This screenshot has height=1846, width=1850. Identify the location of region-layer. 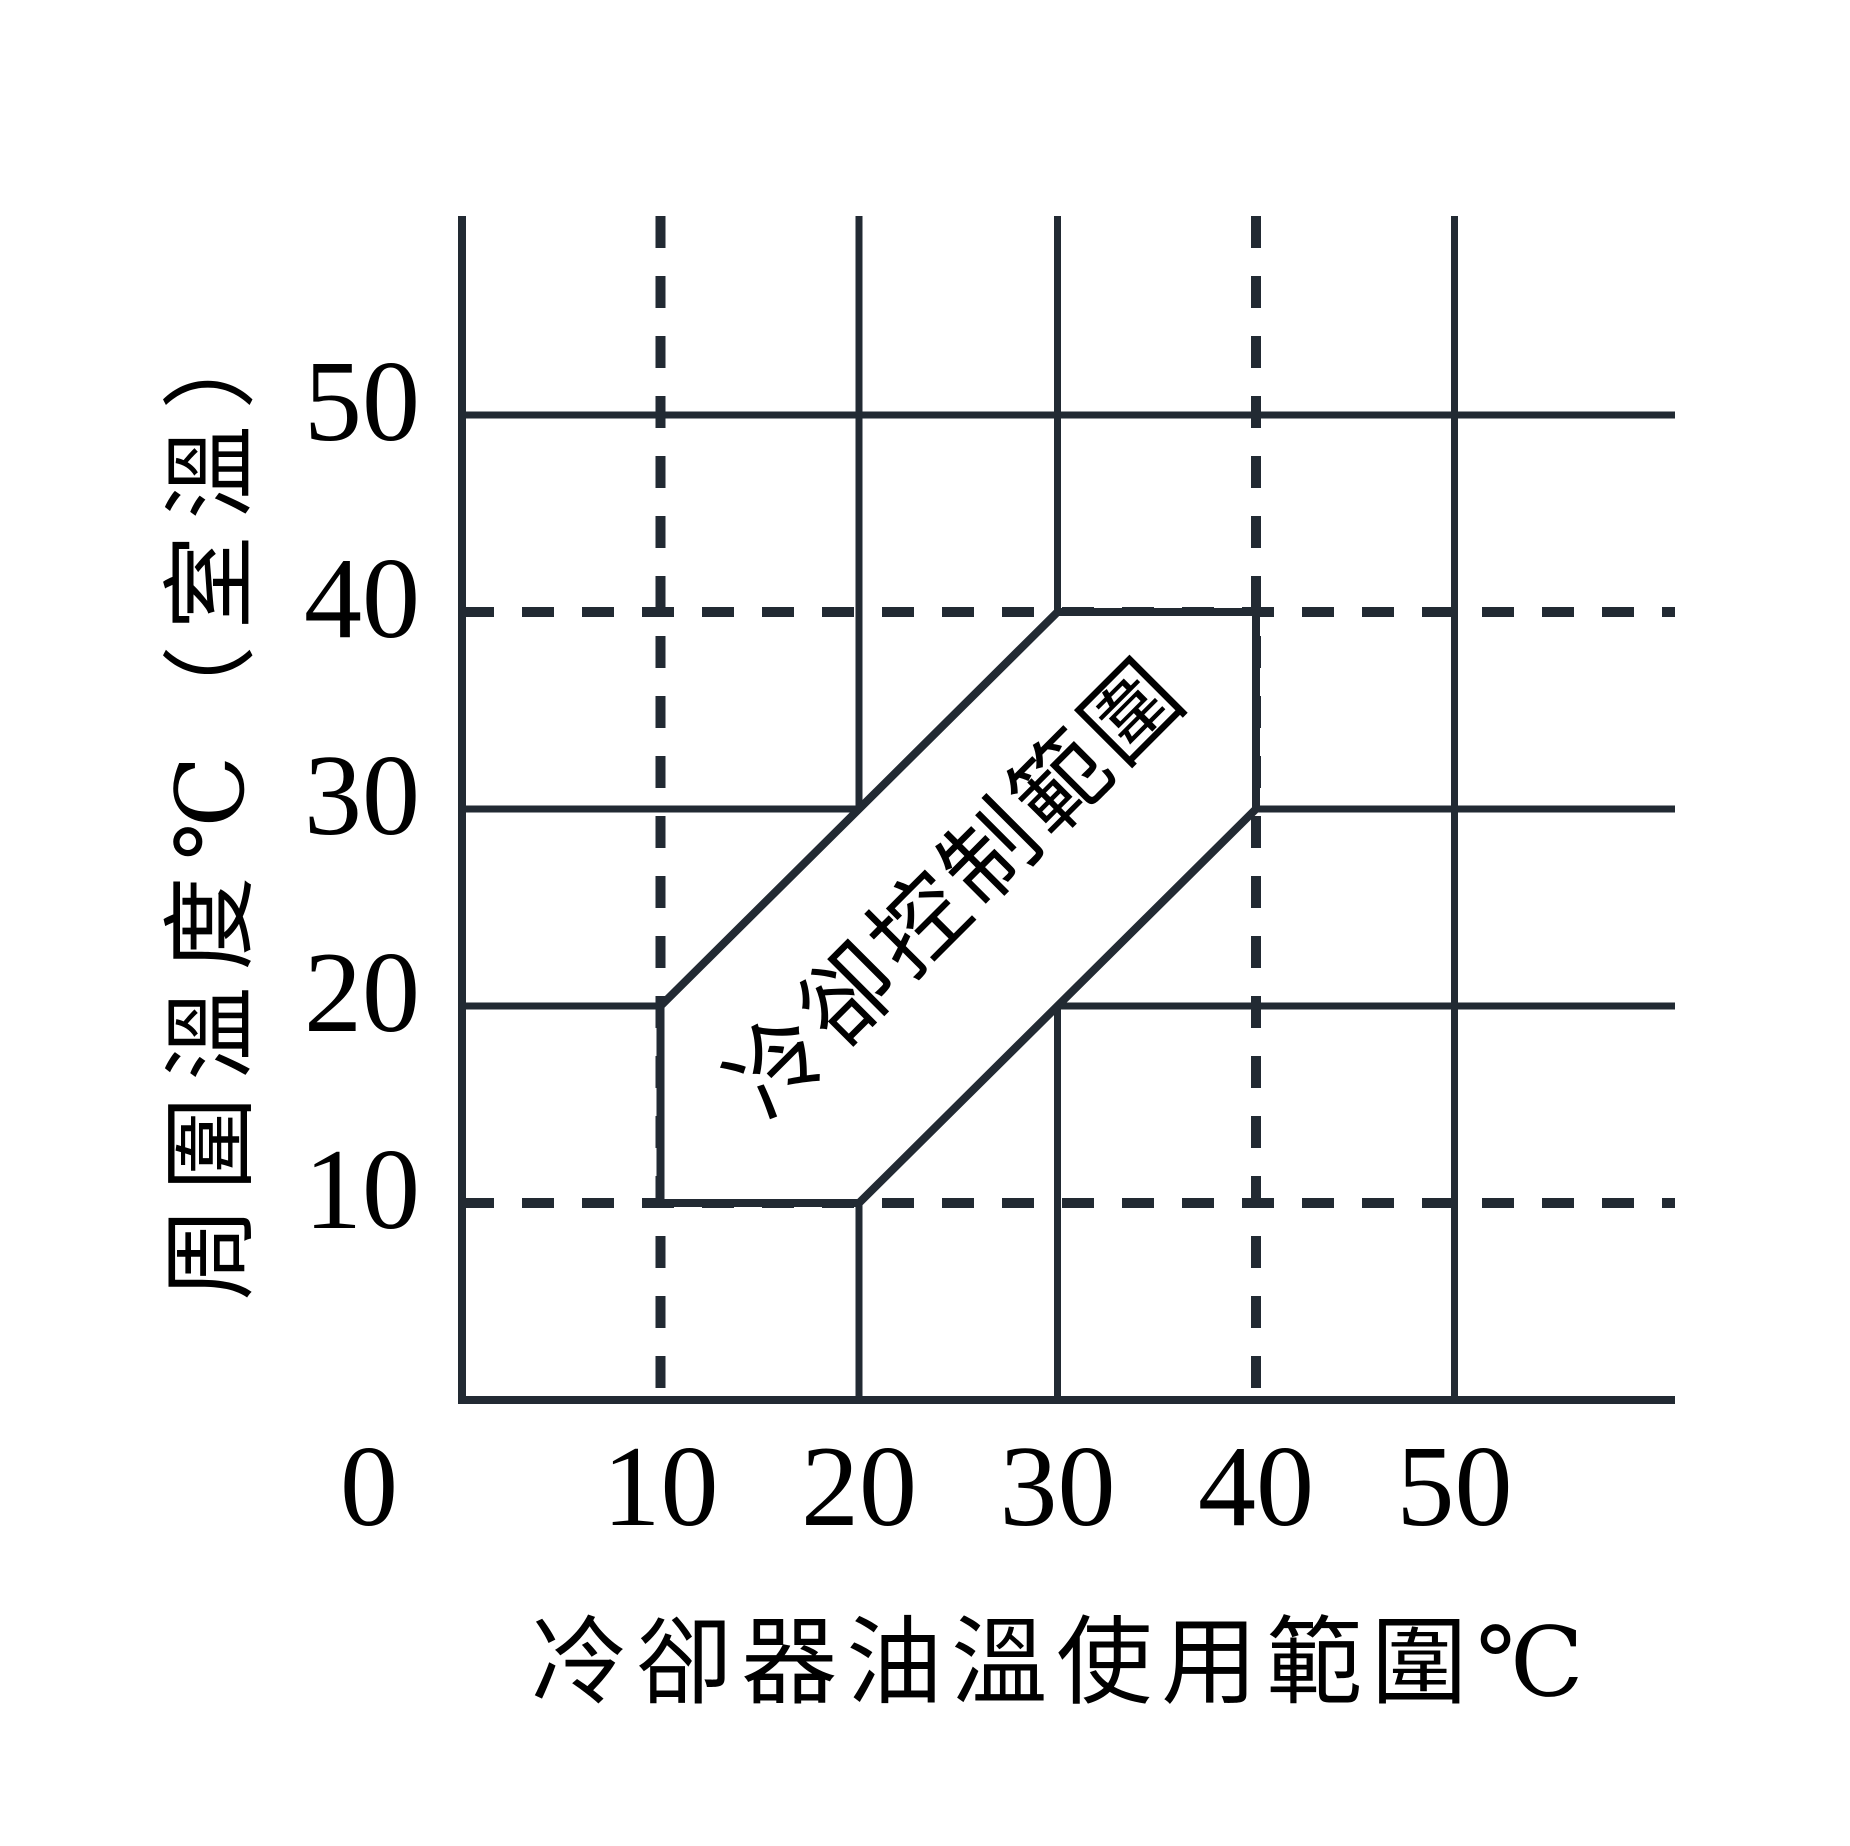
(958, 907).